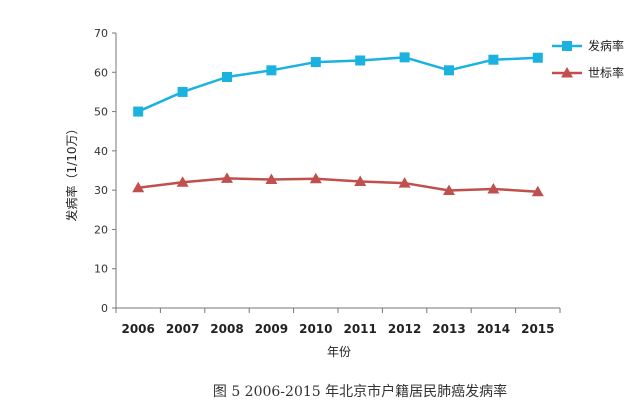 This screenshot has width=640, height=407. What do you see at coordinates (137, 329) in the screenshot?
I see `x-tick-label: 2006` at bounding box center [137, 329].